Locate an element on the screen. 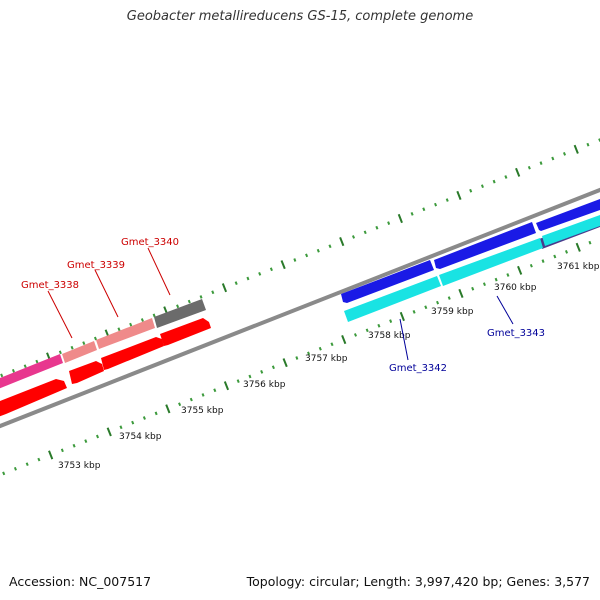  kbp-label-3753: 3753 kbp is located at coordinates (79, 466).